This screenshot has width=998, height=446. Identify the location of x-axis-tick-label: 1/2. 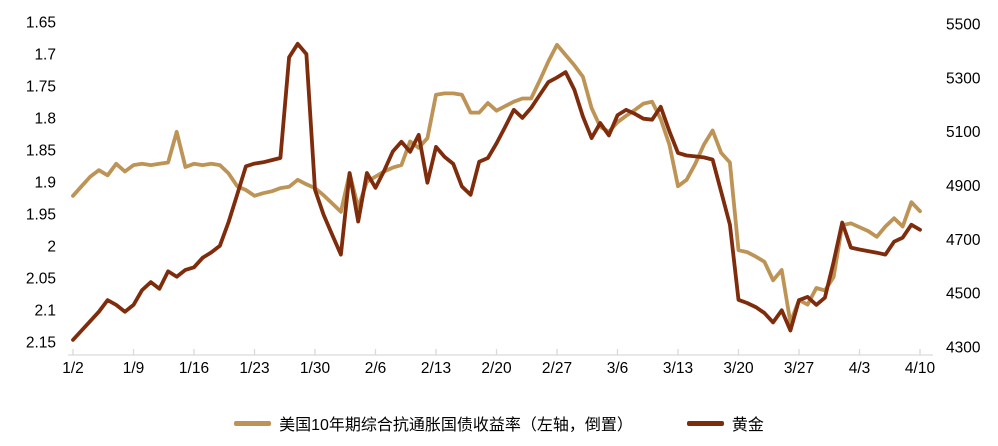
(73, 368).